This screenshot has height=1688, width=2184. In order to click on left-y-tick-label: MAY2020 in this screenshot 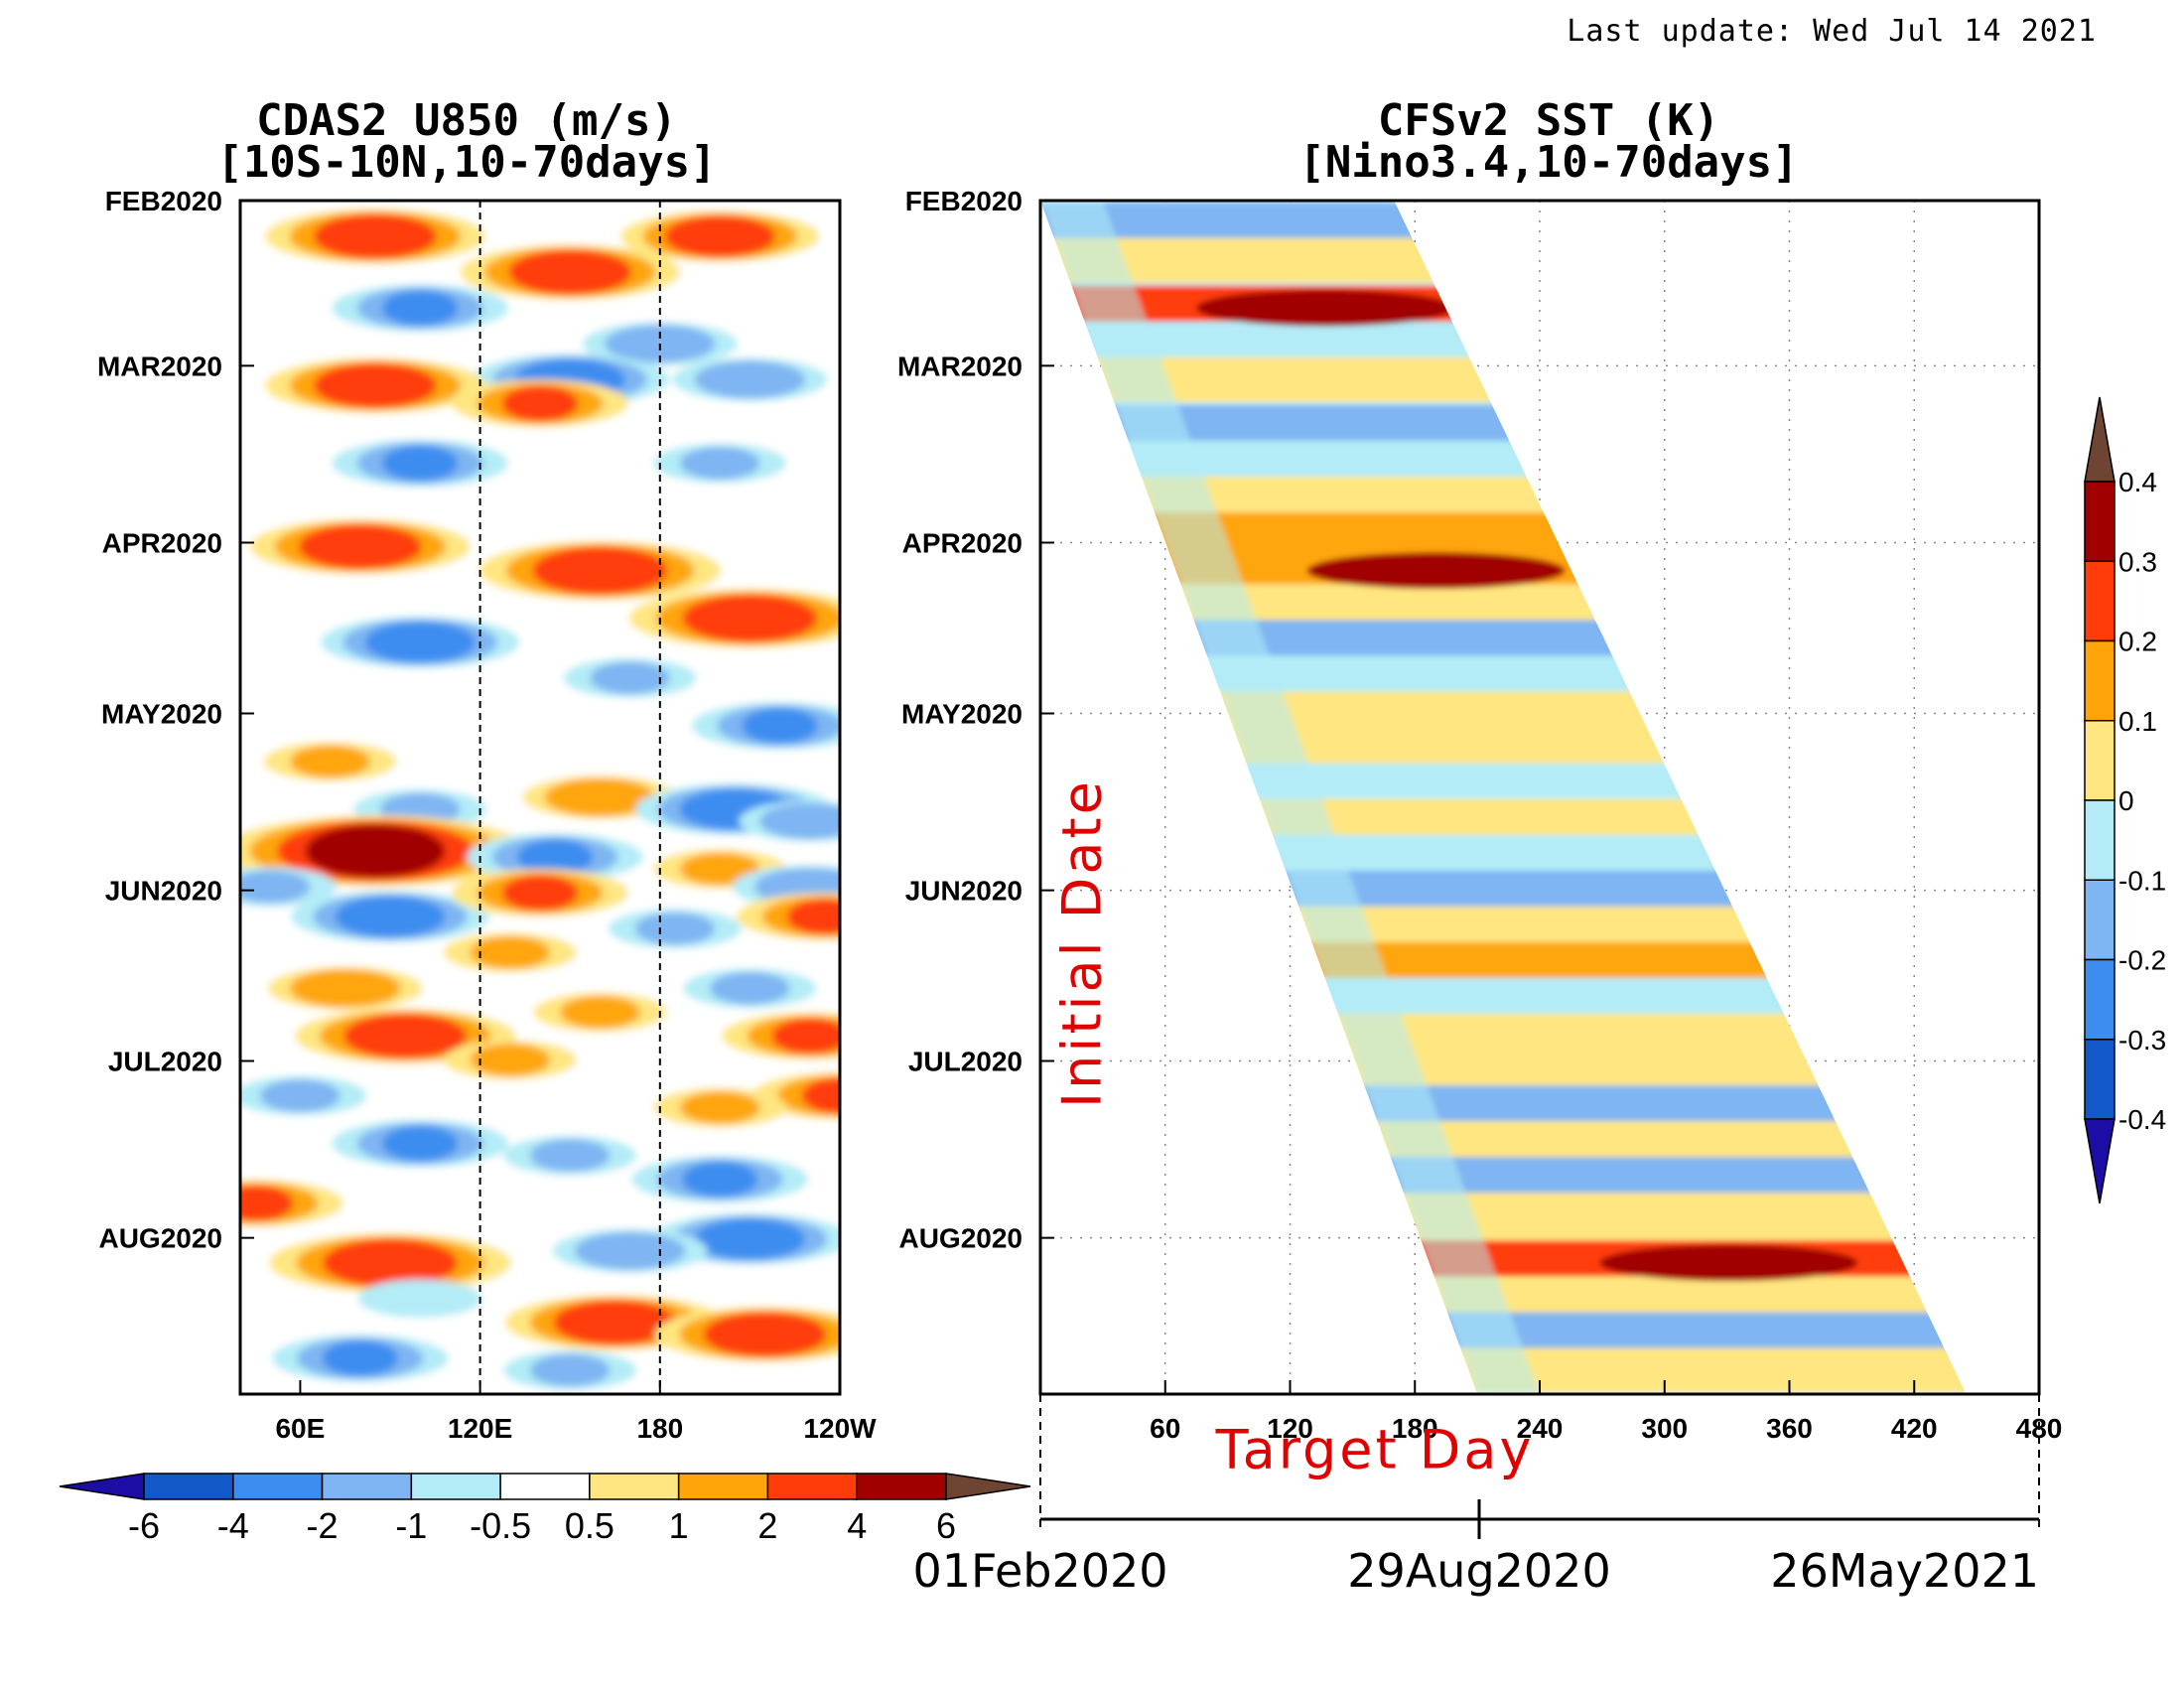, I will do `click(161, 713)`.